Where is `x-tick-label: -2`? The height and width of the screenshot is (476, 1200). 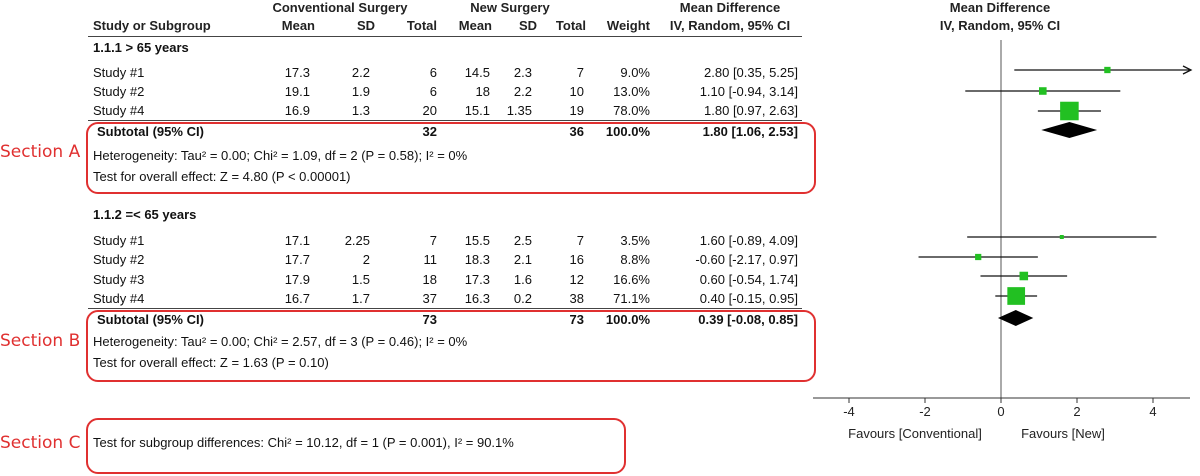
x-tick-label: -2 is located at coordinates (925, 411).